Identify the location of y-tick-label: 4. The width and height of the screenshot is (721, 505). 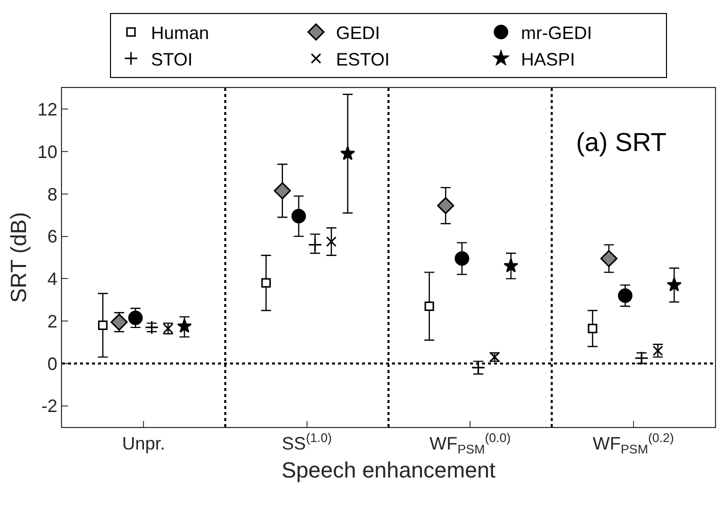
(52, 278).